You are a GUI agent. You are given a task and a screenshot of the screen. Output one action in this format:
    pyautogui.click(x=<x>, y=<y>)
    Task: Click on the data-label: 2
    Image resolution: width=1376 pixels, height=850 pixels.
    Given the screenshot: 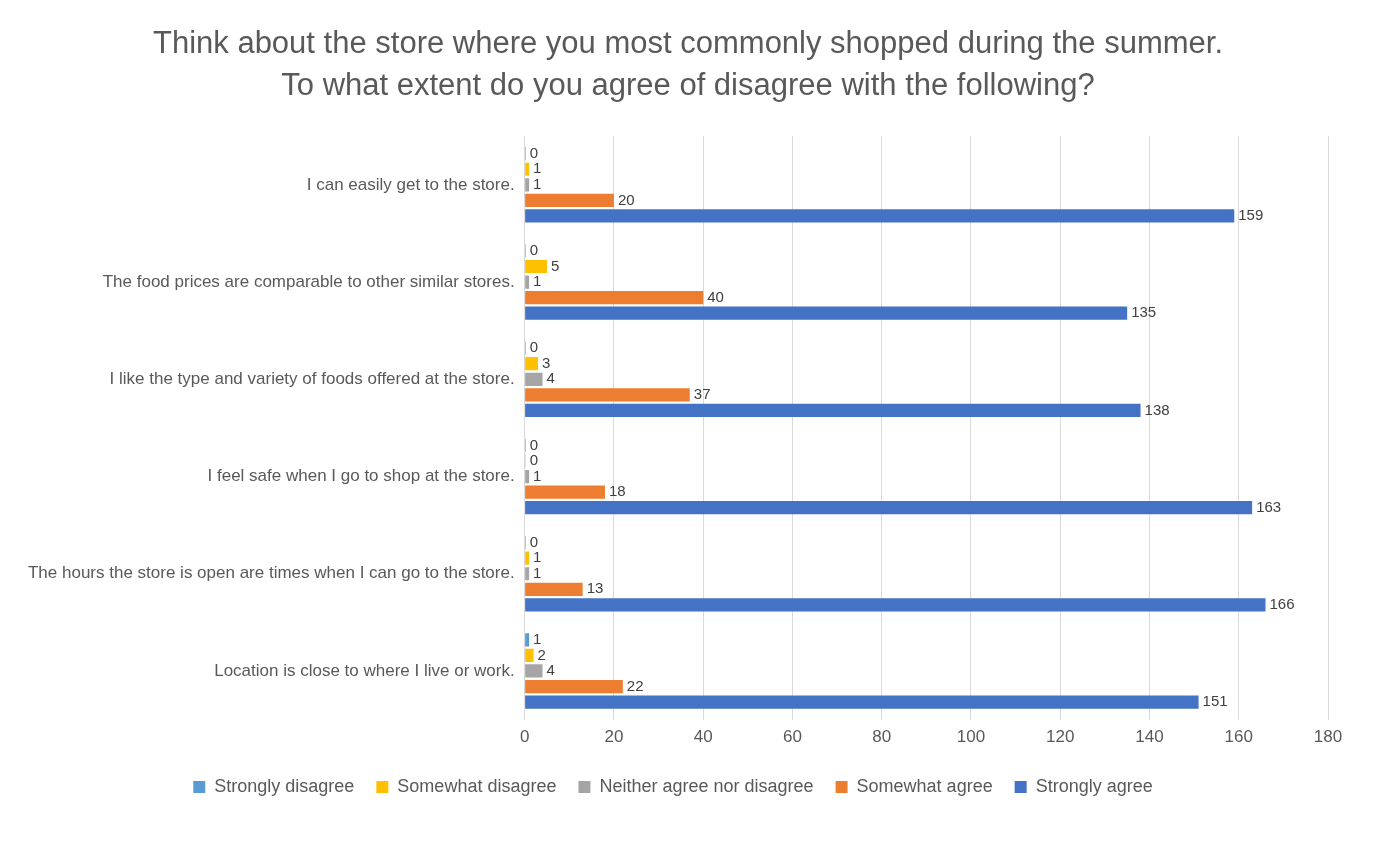 What is the action you would take?
    pyautogui.click(x=541, y=654)
    